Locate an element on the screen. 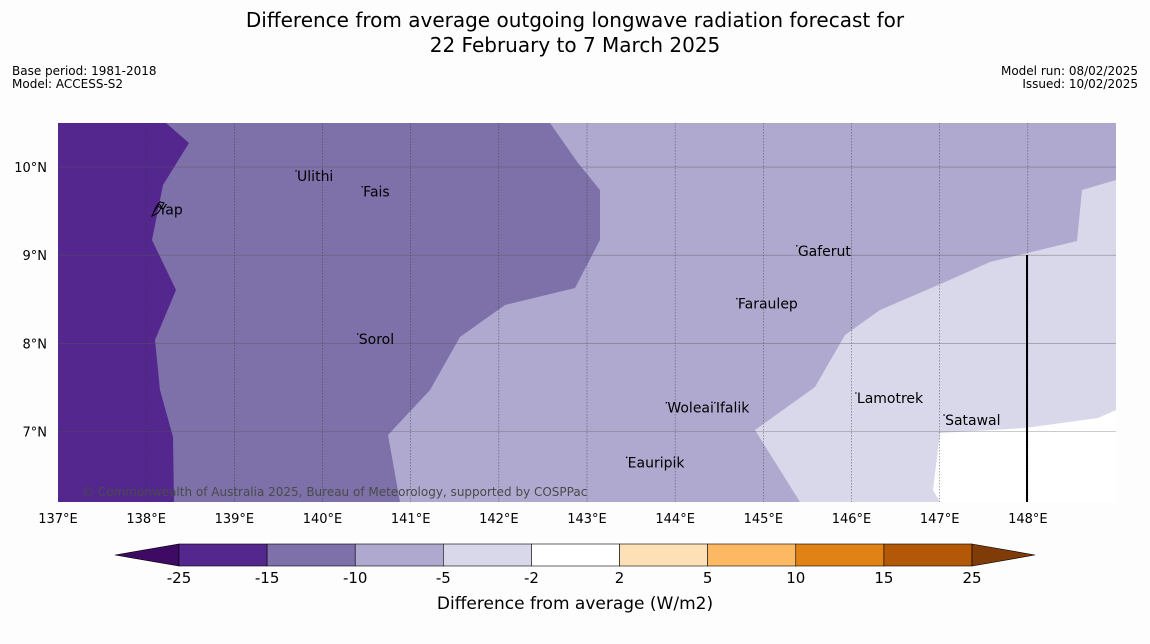 The height and width of the screenshot is (644, 1150). colorbar-tick-label: -15 is located at coordinates (267, 578).